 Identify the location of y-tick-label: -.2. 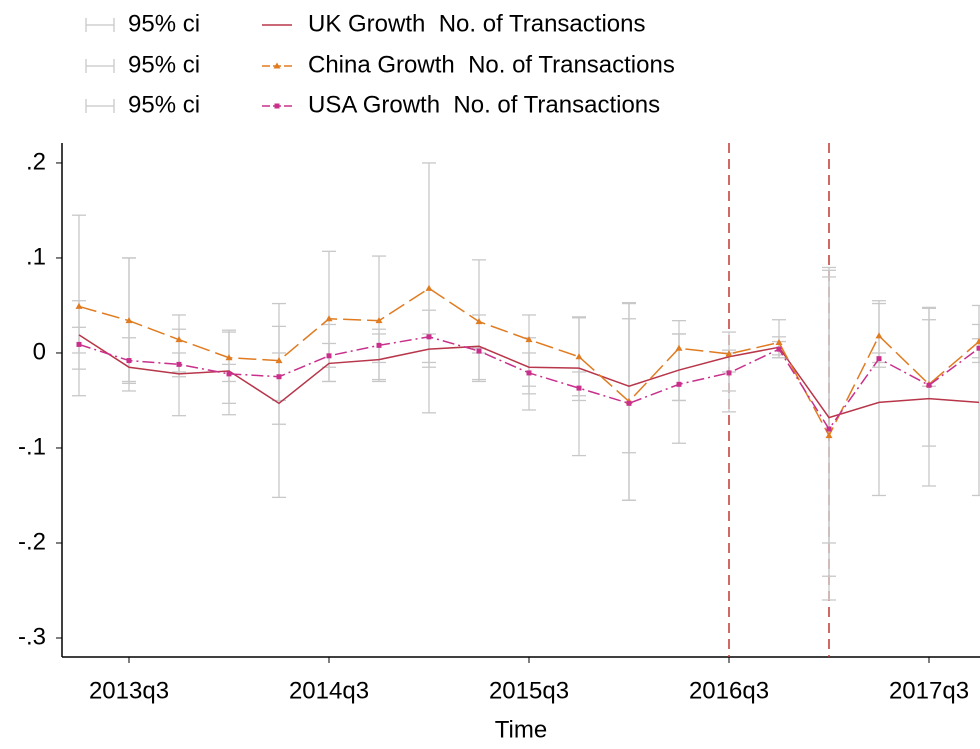
(32, 541).